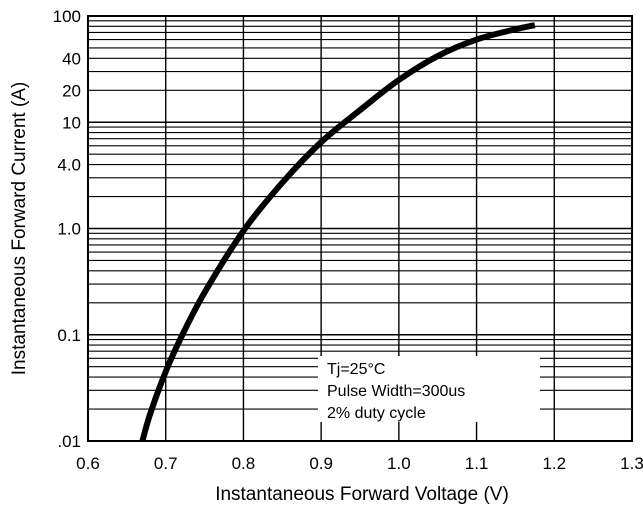  What do you see at coordinates (631, 463) in the screenshot?
I see `x-tick-label: 1.3` at bounding box center [631, 463].